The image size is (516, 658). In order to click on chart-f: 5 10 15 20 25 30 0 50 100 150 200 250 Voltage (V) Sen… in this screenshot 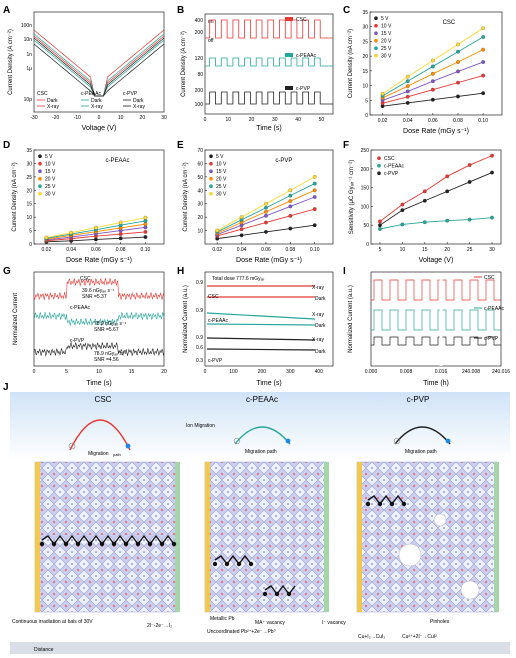, I will do `click(425, 206)`.